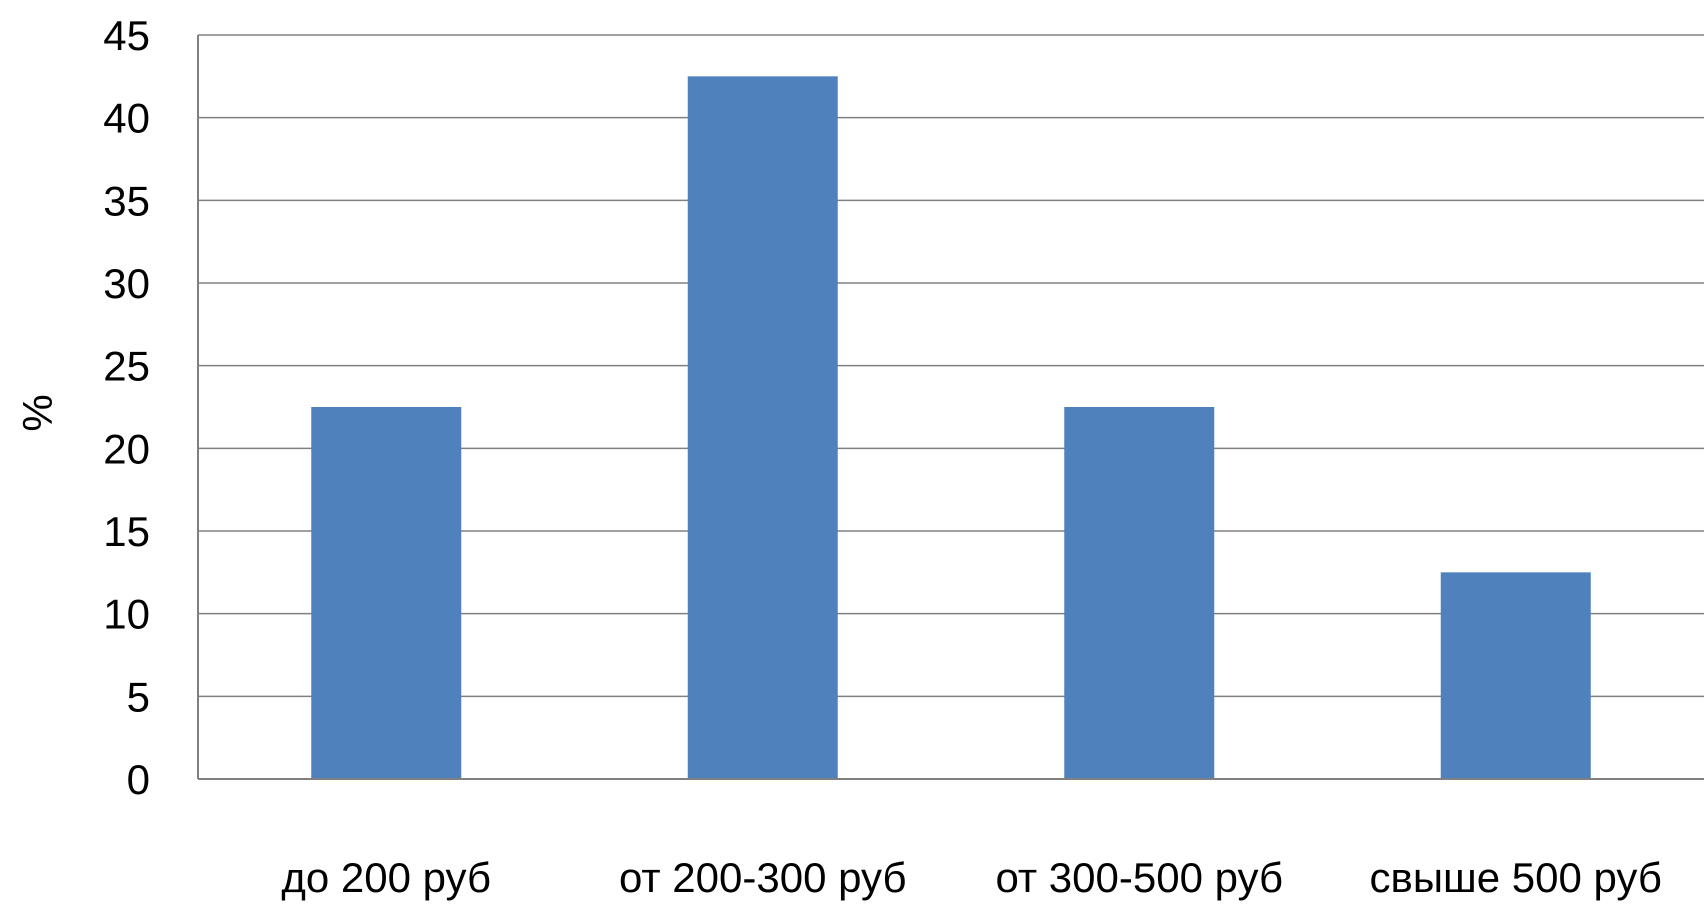 Image resolution: width=1704 pixels, height=910 pixels. Describe the element at coordinates (763, 877) in the screenshot. I see `x-category-label: от 200-300 руб` at that location.